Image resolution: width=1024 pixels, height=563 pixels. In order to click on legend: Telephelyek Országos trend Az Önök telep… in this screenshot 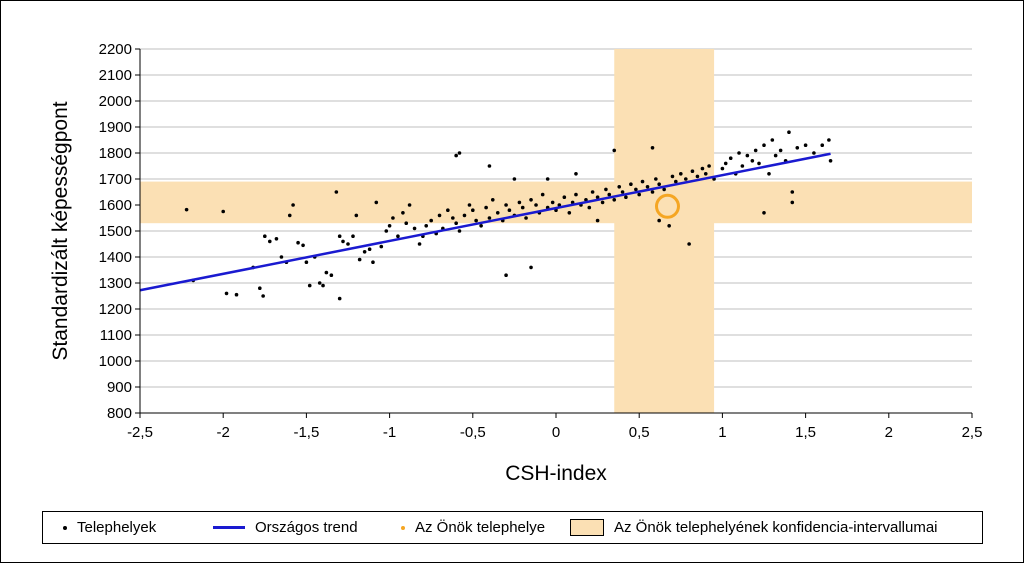, I will do `click(512, 527)`.